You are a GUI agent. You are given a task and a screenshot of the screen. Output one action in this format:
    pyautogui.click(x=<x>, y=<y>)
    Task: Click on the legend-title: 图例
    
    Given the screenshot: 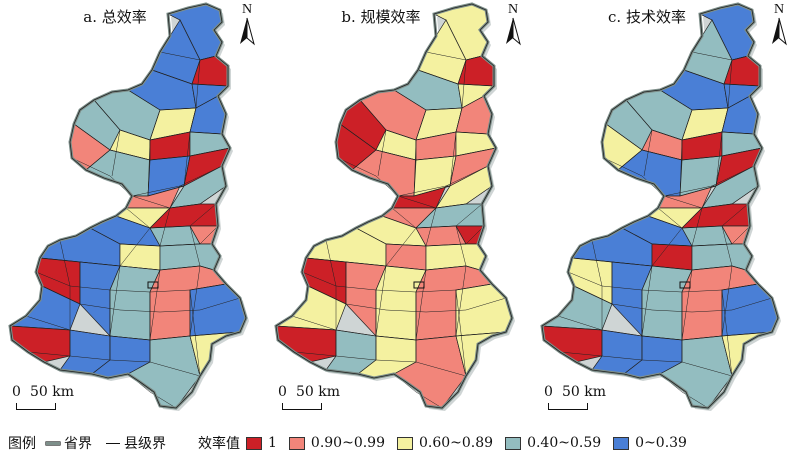 What is the action you would take?
    pyautogui.click(x=22, y=444)
    